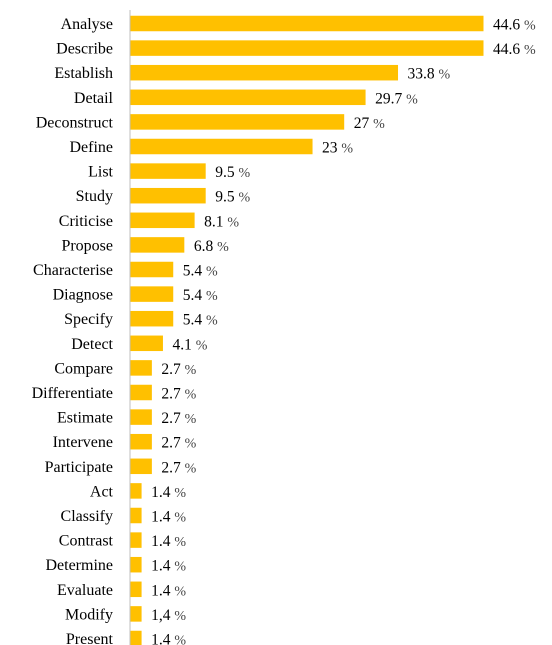 The width and height of the screenshot is (552, 645). What do you see at coordinates (337, 148) in the screenshot?
I see `value-label-define: 23 %` at bounding box center [337, 148].